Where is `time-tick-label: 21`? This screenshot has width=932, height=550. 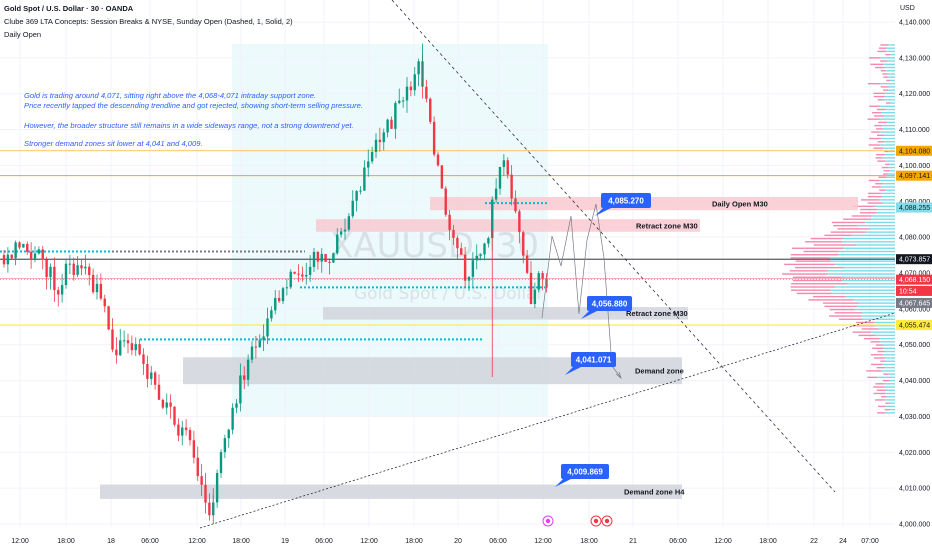 time-tick-label: 21 is located at coordinates (633, 541).